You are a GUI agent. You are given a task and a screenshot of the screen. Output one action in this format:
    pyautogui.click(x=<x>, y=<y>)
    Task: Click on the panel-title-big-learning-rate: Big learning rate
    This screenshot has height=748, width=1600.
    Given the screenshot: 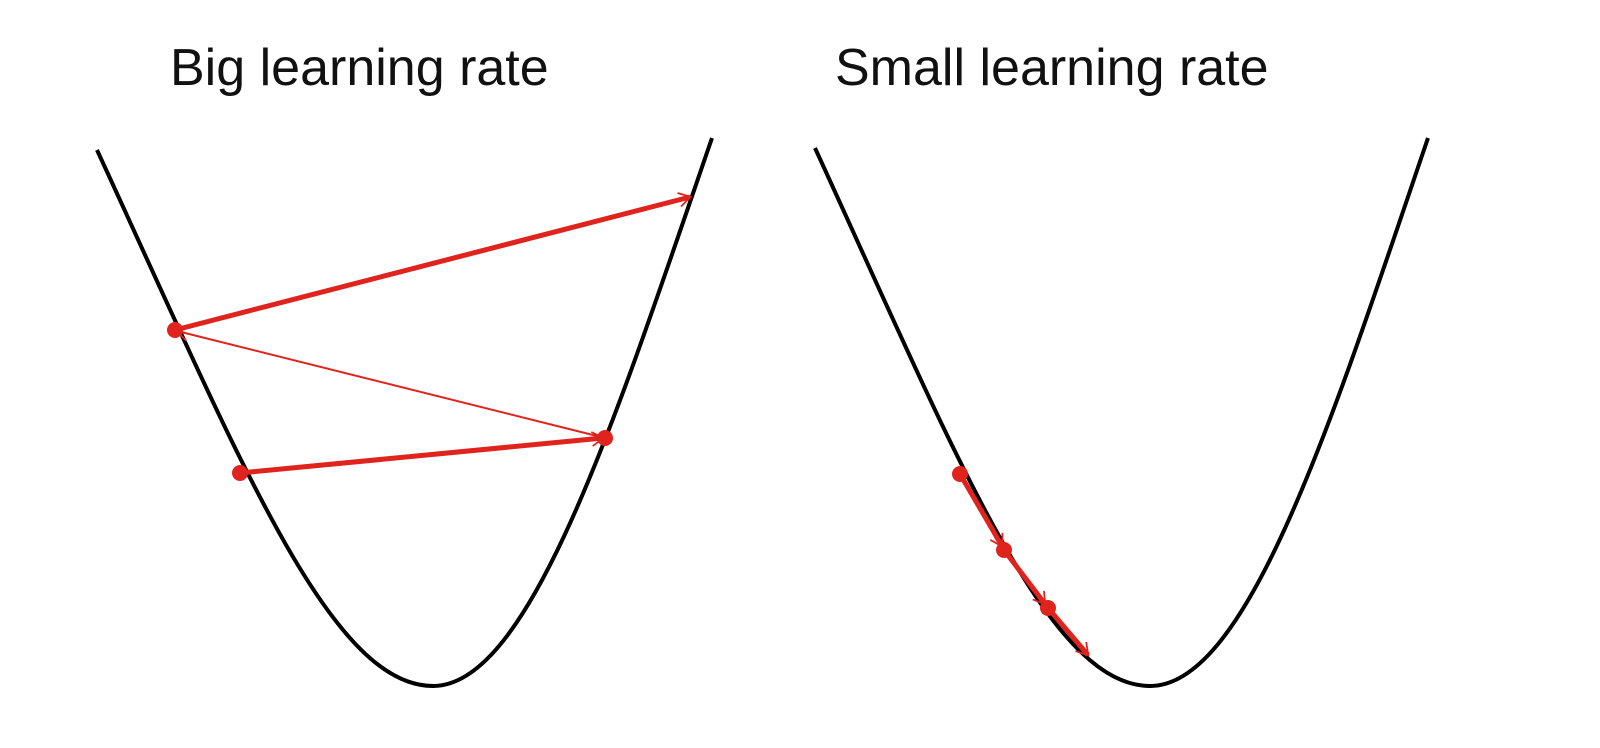 What is the action you would take?
    pyautogui.click(x=359, y=68)
    